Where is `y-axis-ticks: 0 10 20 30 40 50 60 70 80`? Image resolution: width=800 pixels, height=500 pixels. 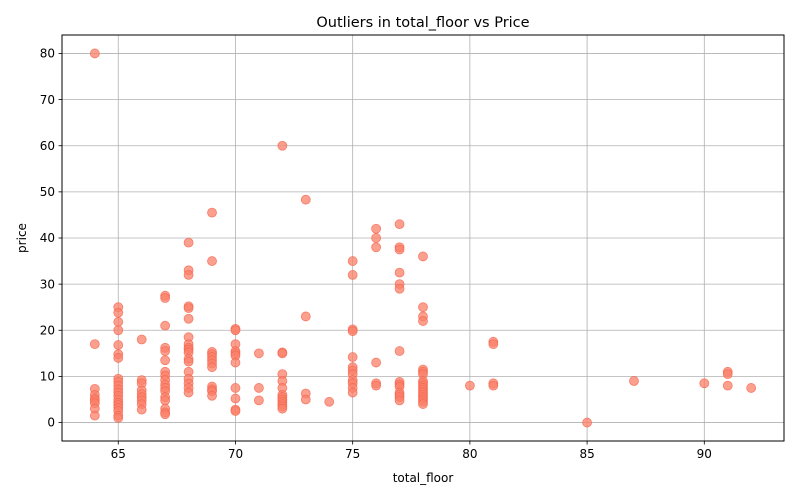 y-axis-ticks: 0 10 20 30 40 50 60 70 80 is located at coordinates (51, 238).